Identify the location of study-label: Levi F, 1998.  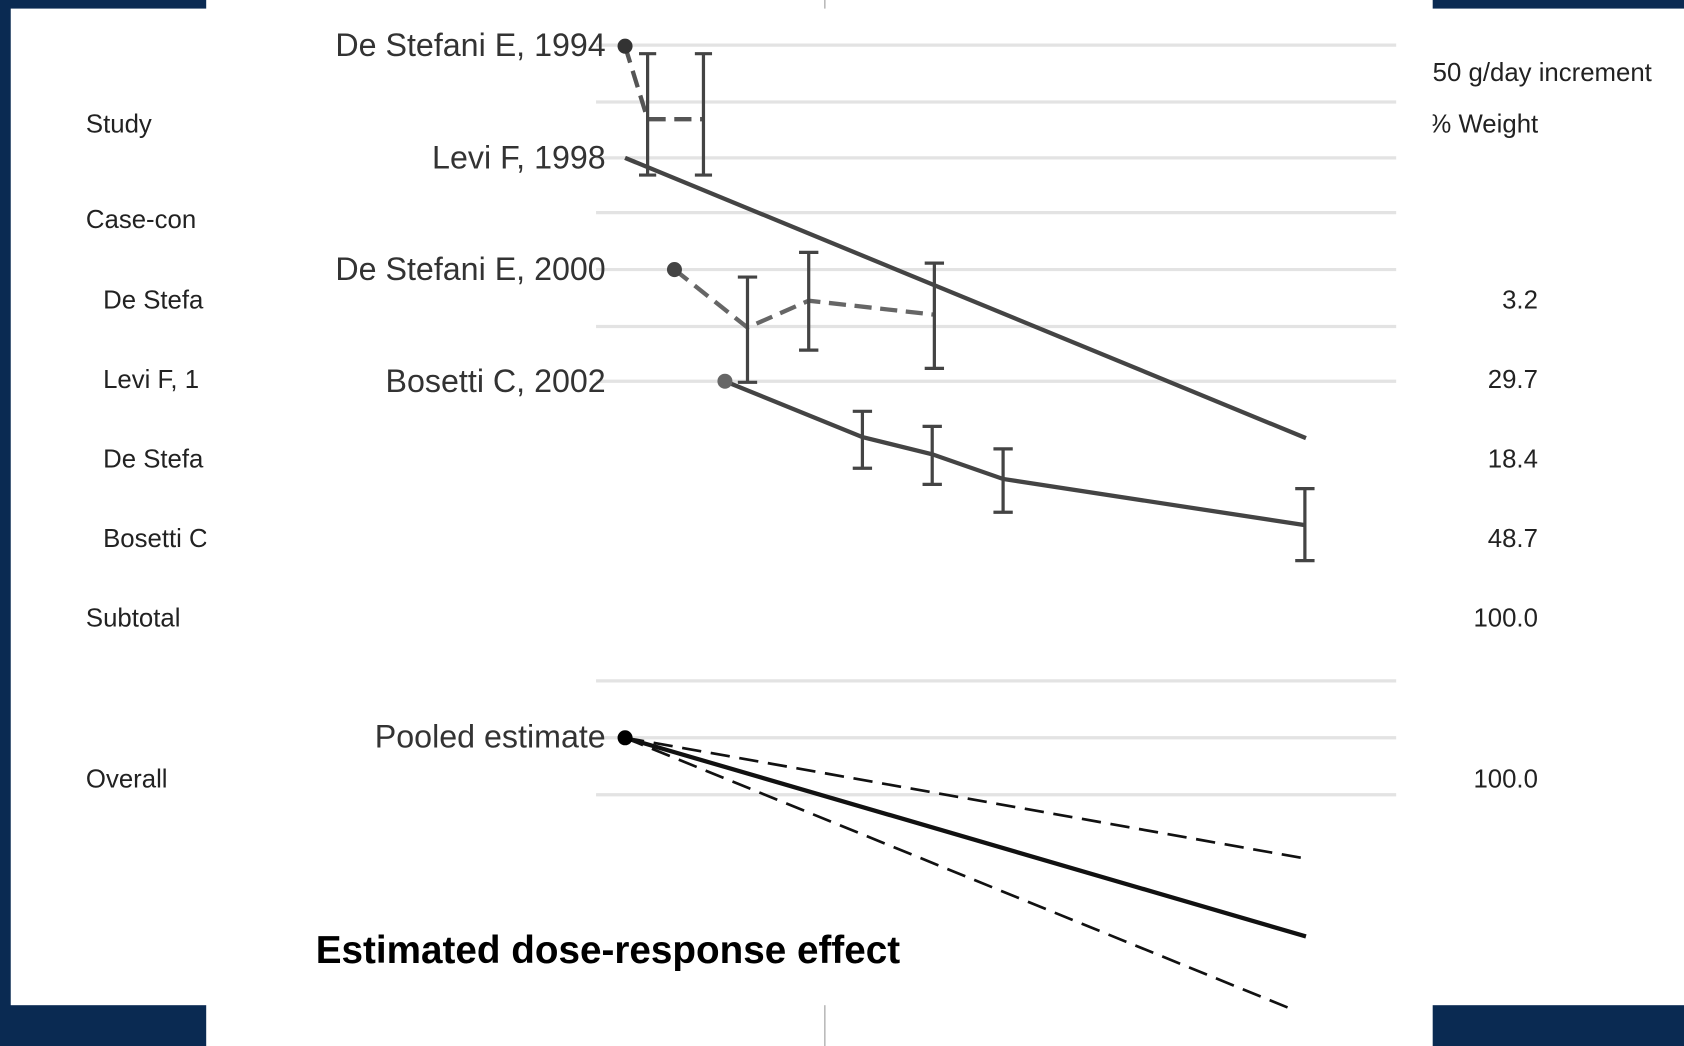
(519, 158).